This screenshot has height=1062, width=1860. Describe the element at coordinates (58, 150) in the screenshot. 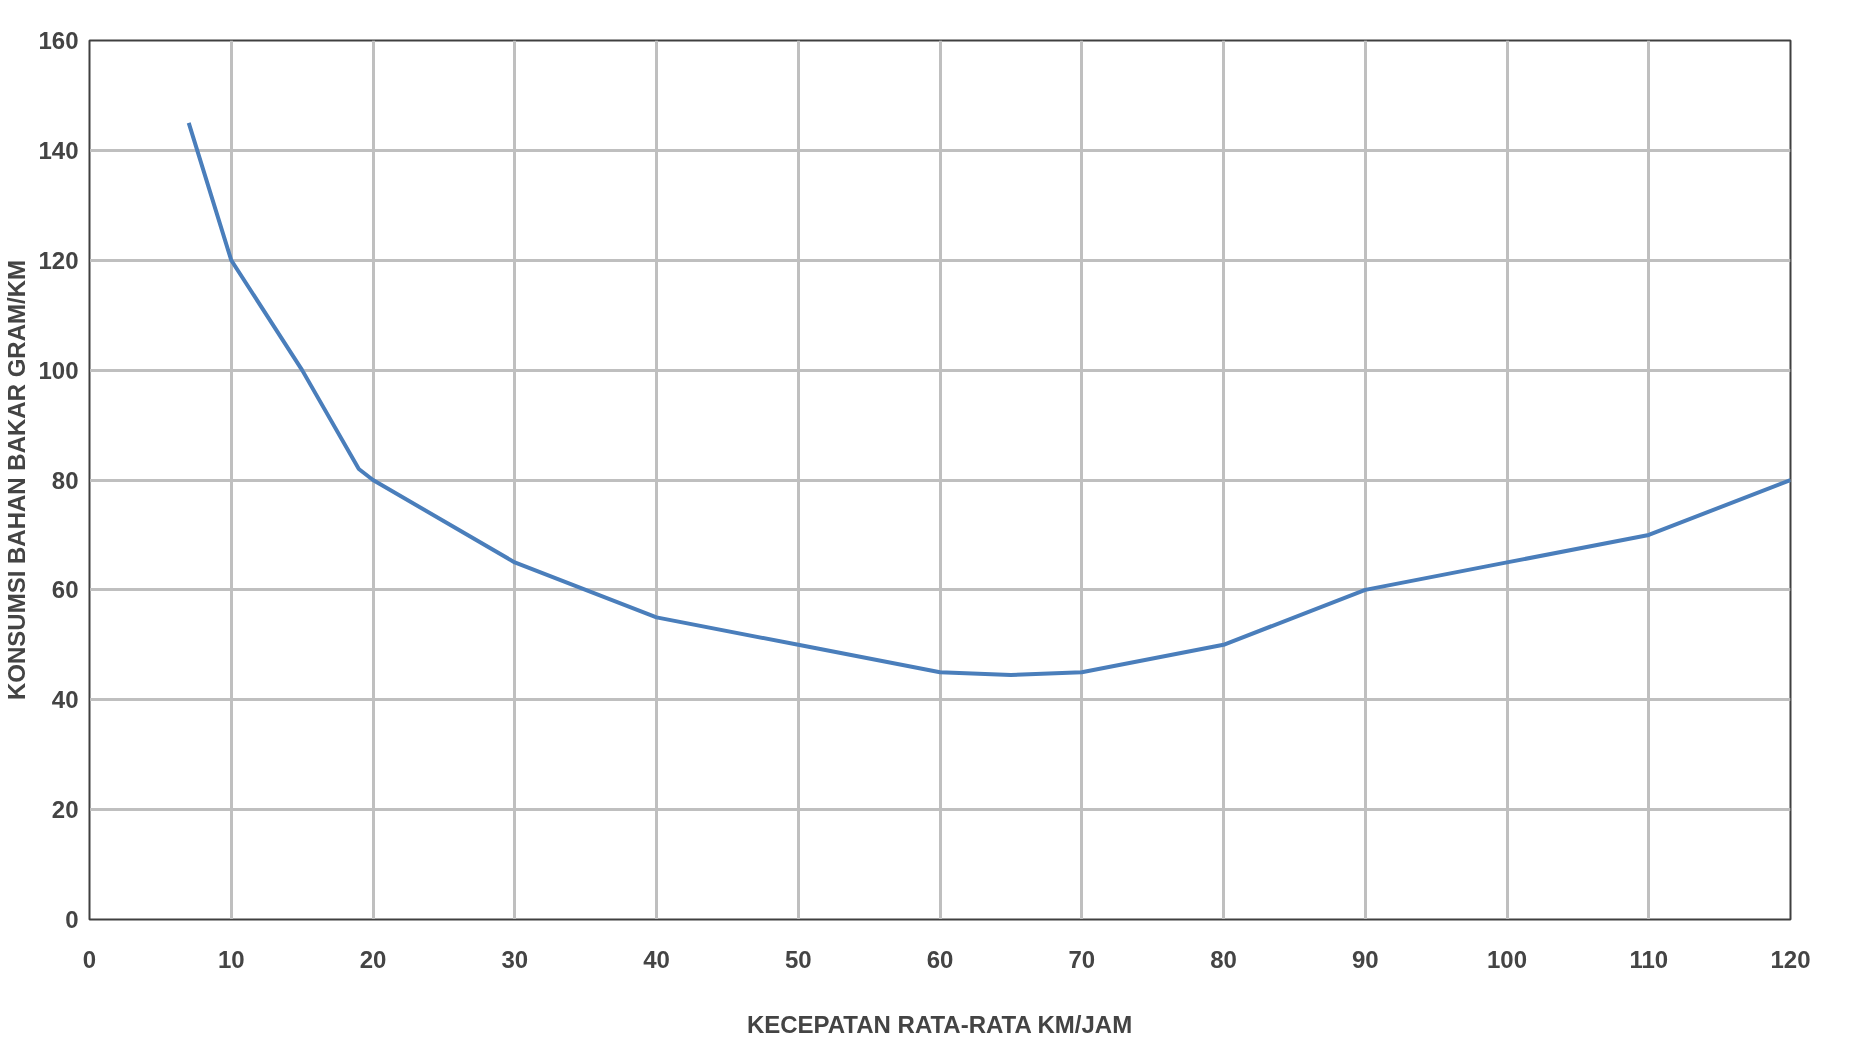

I see `y-tick-label: 140` at that location.